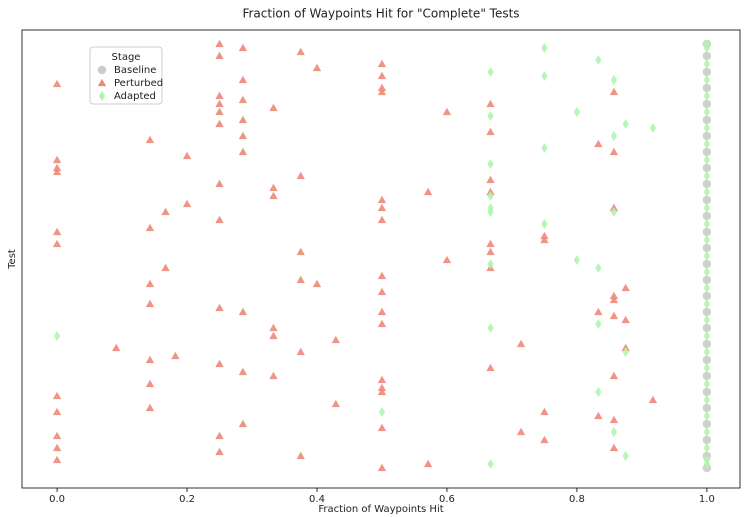 This screenshot has width=747, height=517. What do you see at coordinates (447, 499) in the screenshot?
I see `x-tick-label: 0.6` at bounding box center [447, 499].